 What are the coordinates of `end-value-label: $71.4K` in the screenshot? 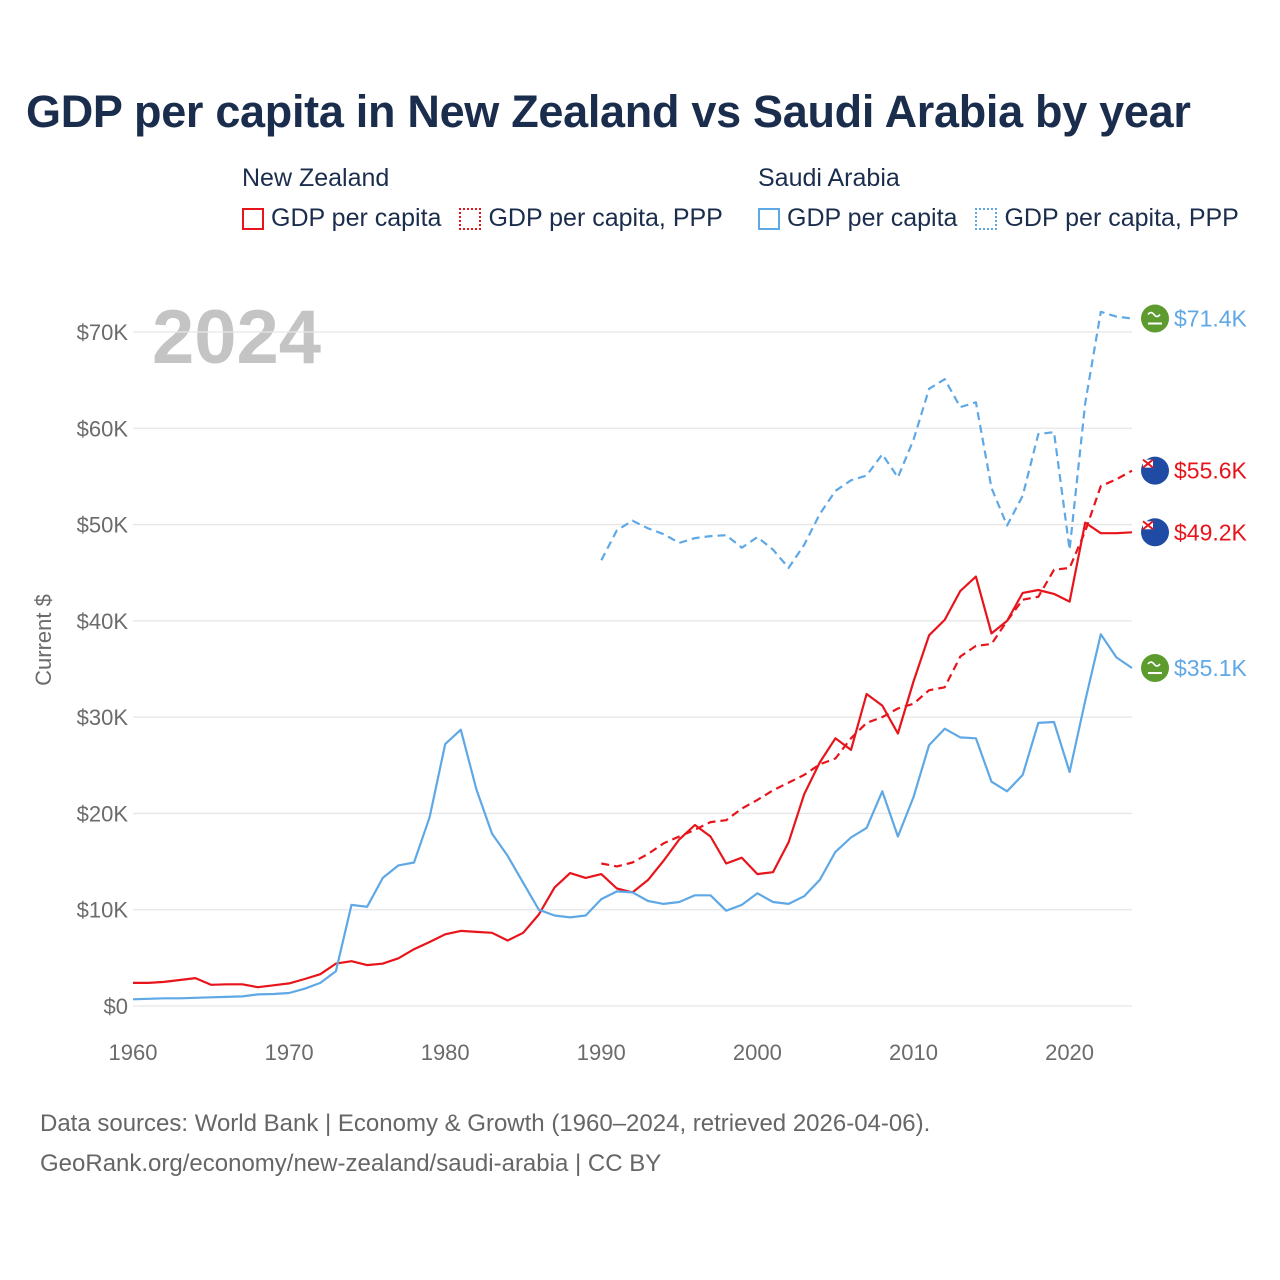 It's located at (1211, 319).